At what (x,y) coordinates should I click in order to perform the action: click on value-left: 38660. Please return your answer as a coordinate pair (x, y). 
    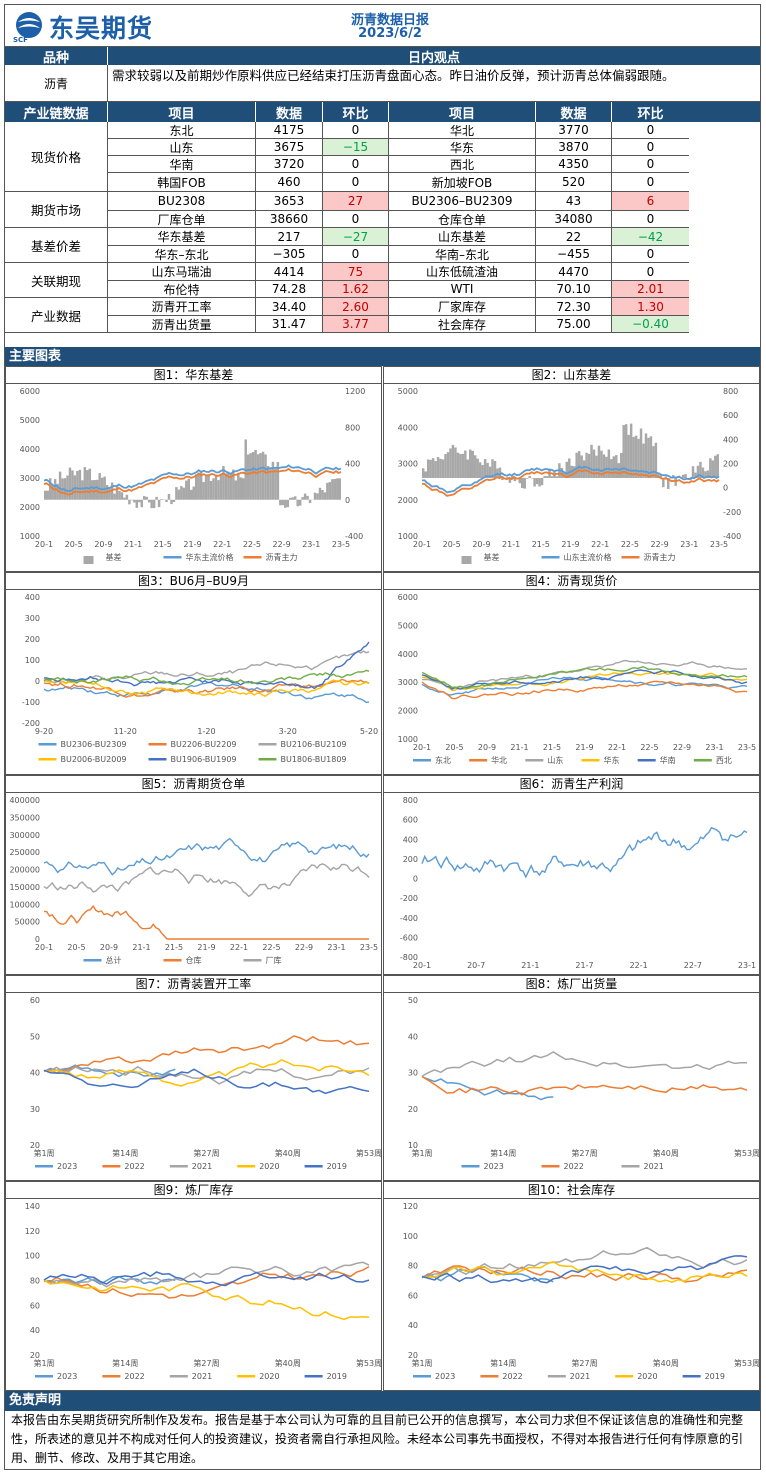
    Looking at the image, I should click on (289, 219).